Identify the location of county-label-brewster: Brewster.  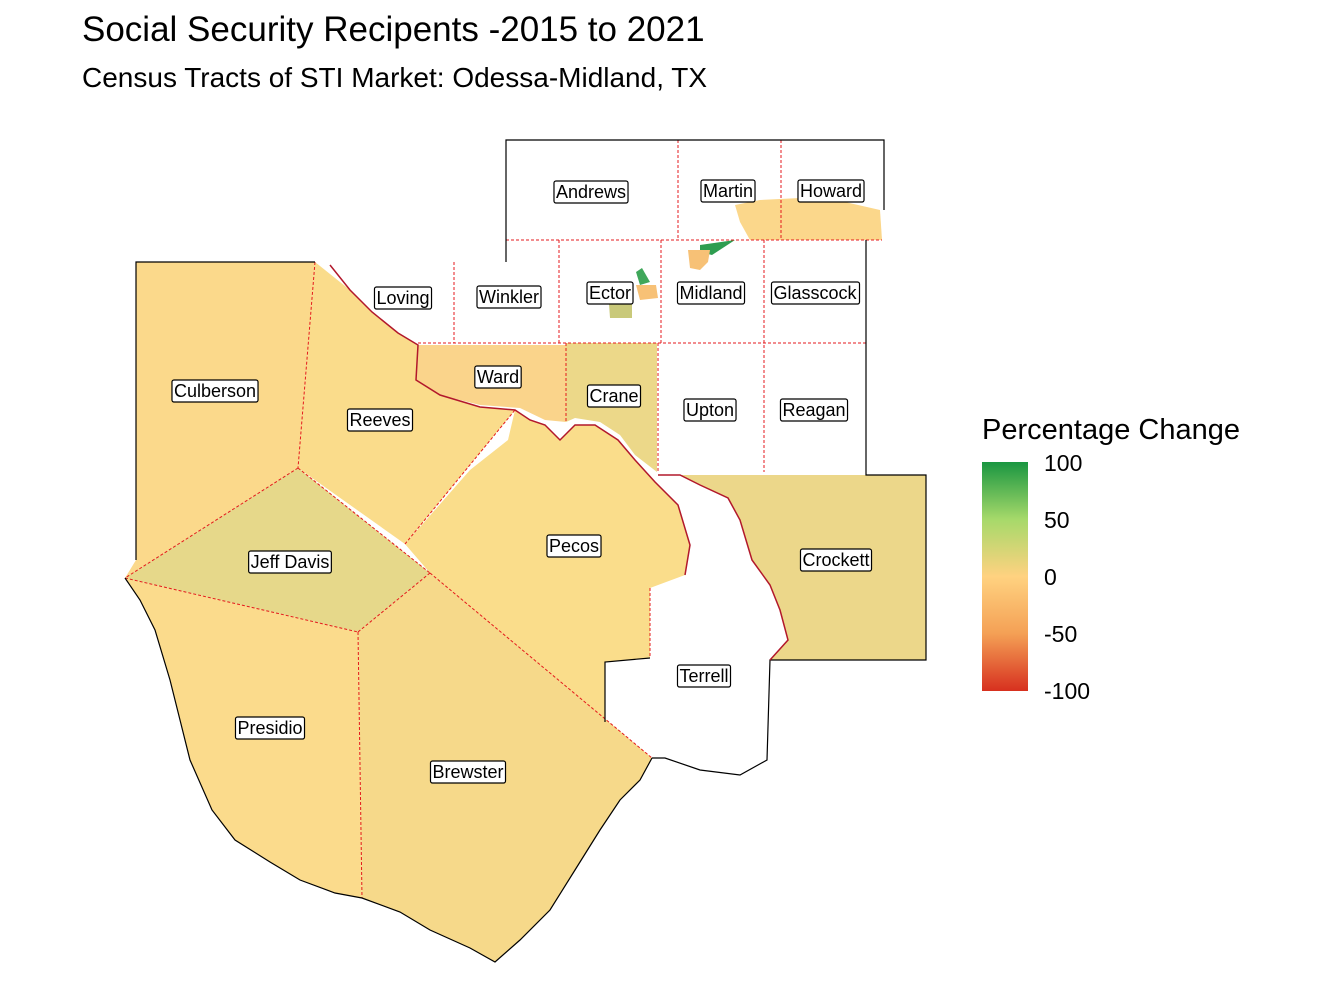
(468, 772).